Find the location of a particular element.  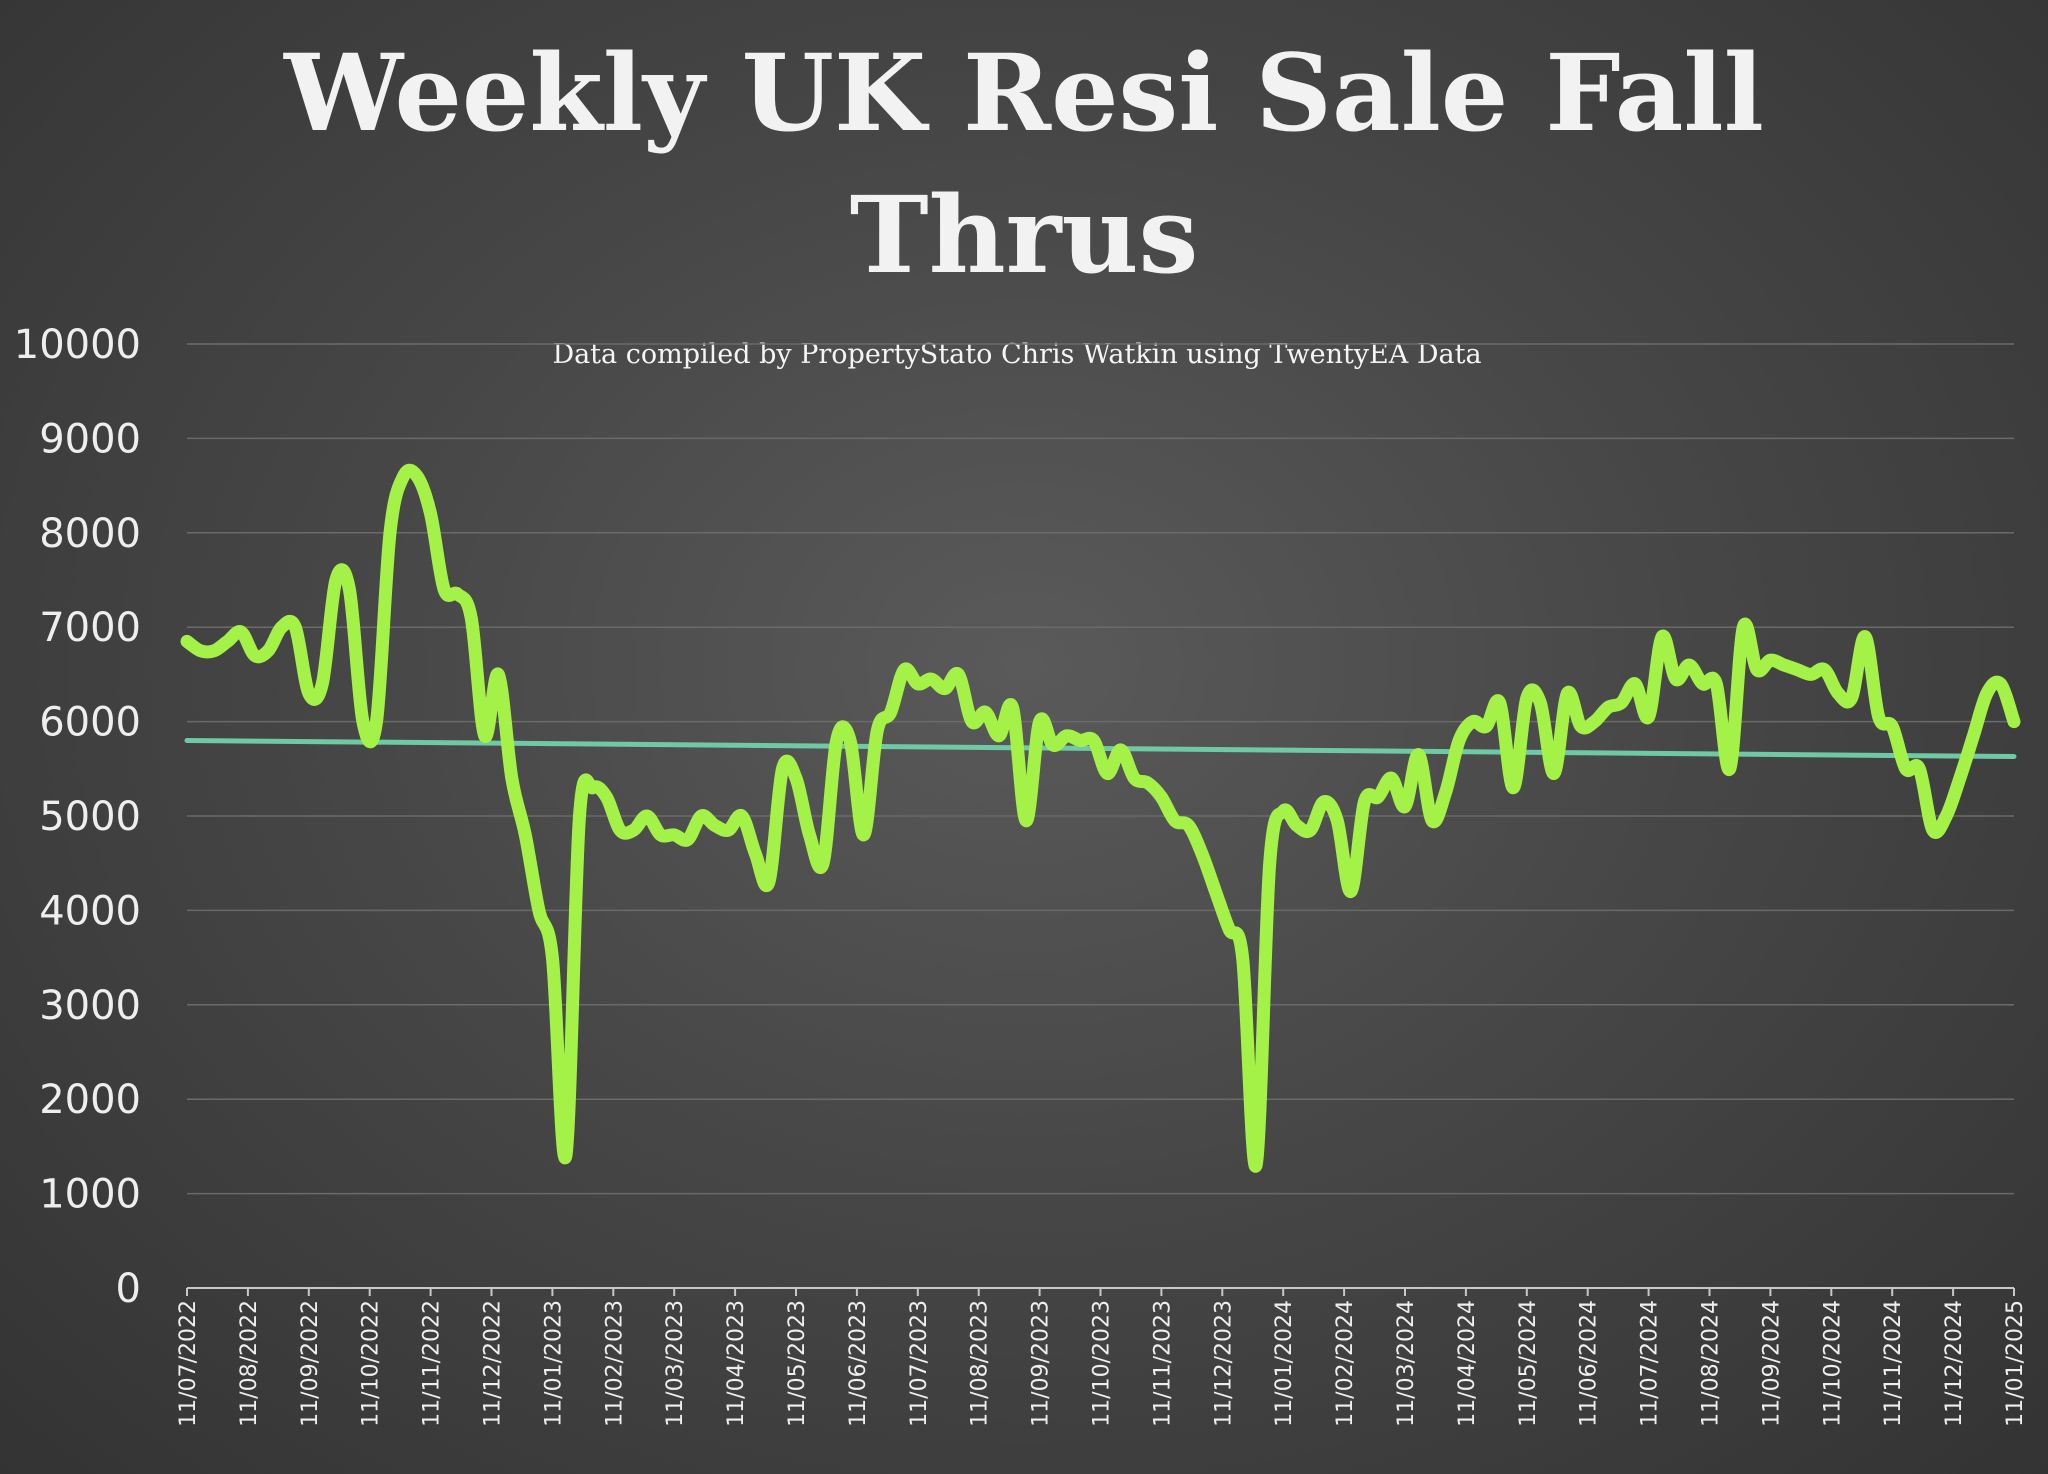

x-tick-label: 11/05/2024 is located at coordinates (1528, 1363).